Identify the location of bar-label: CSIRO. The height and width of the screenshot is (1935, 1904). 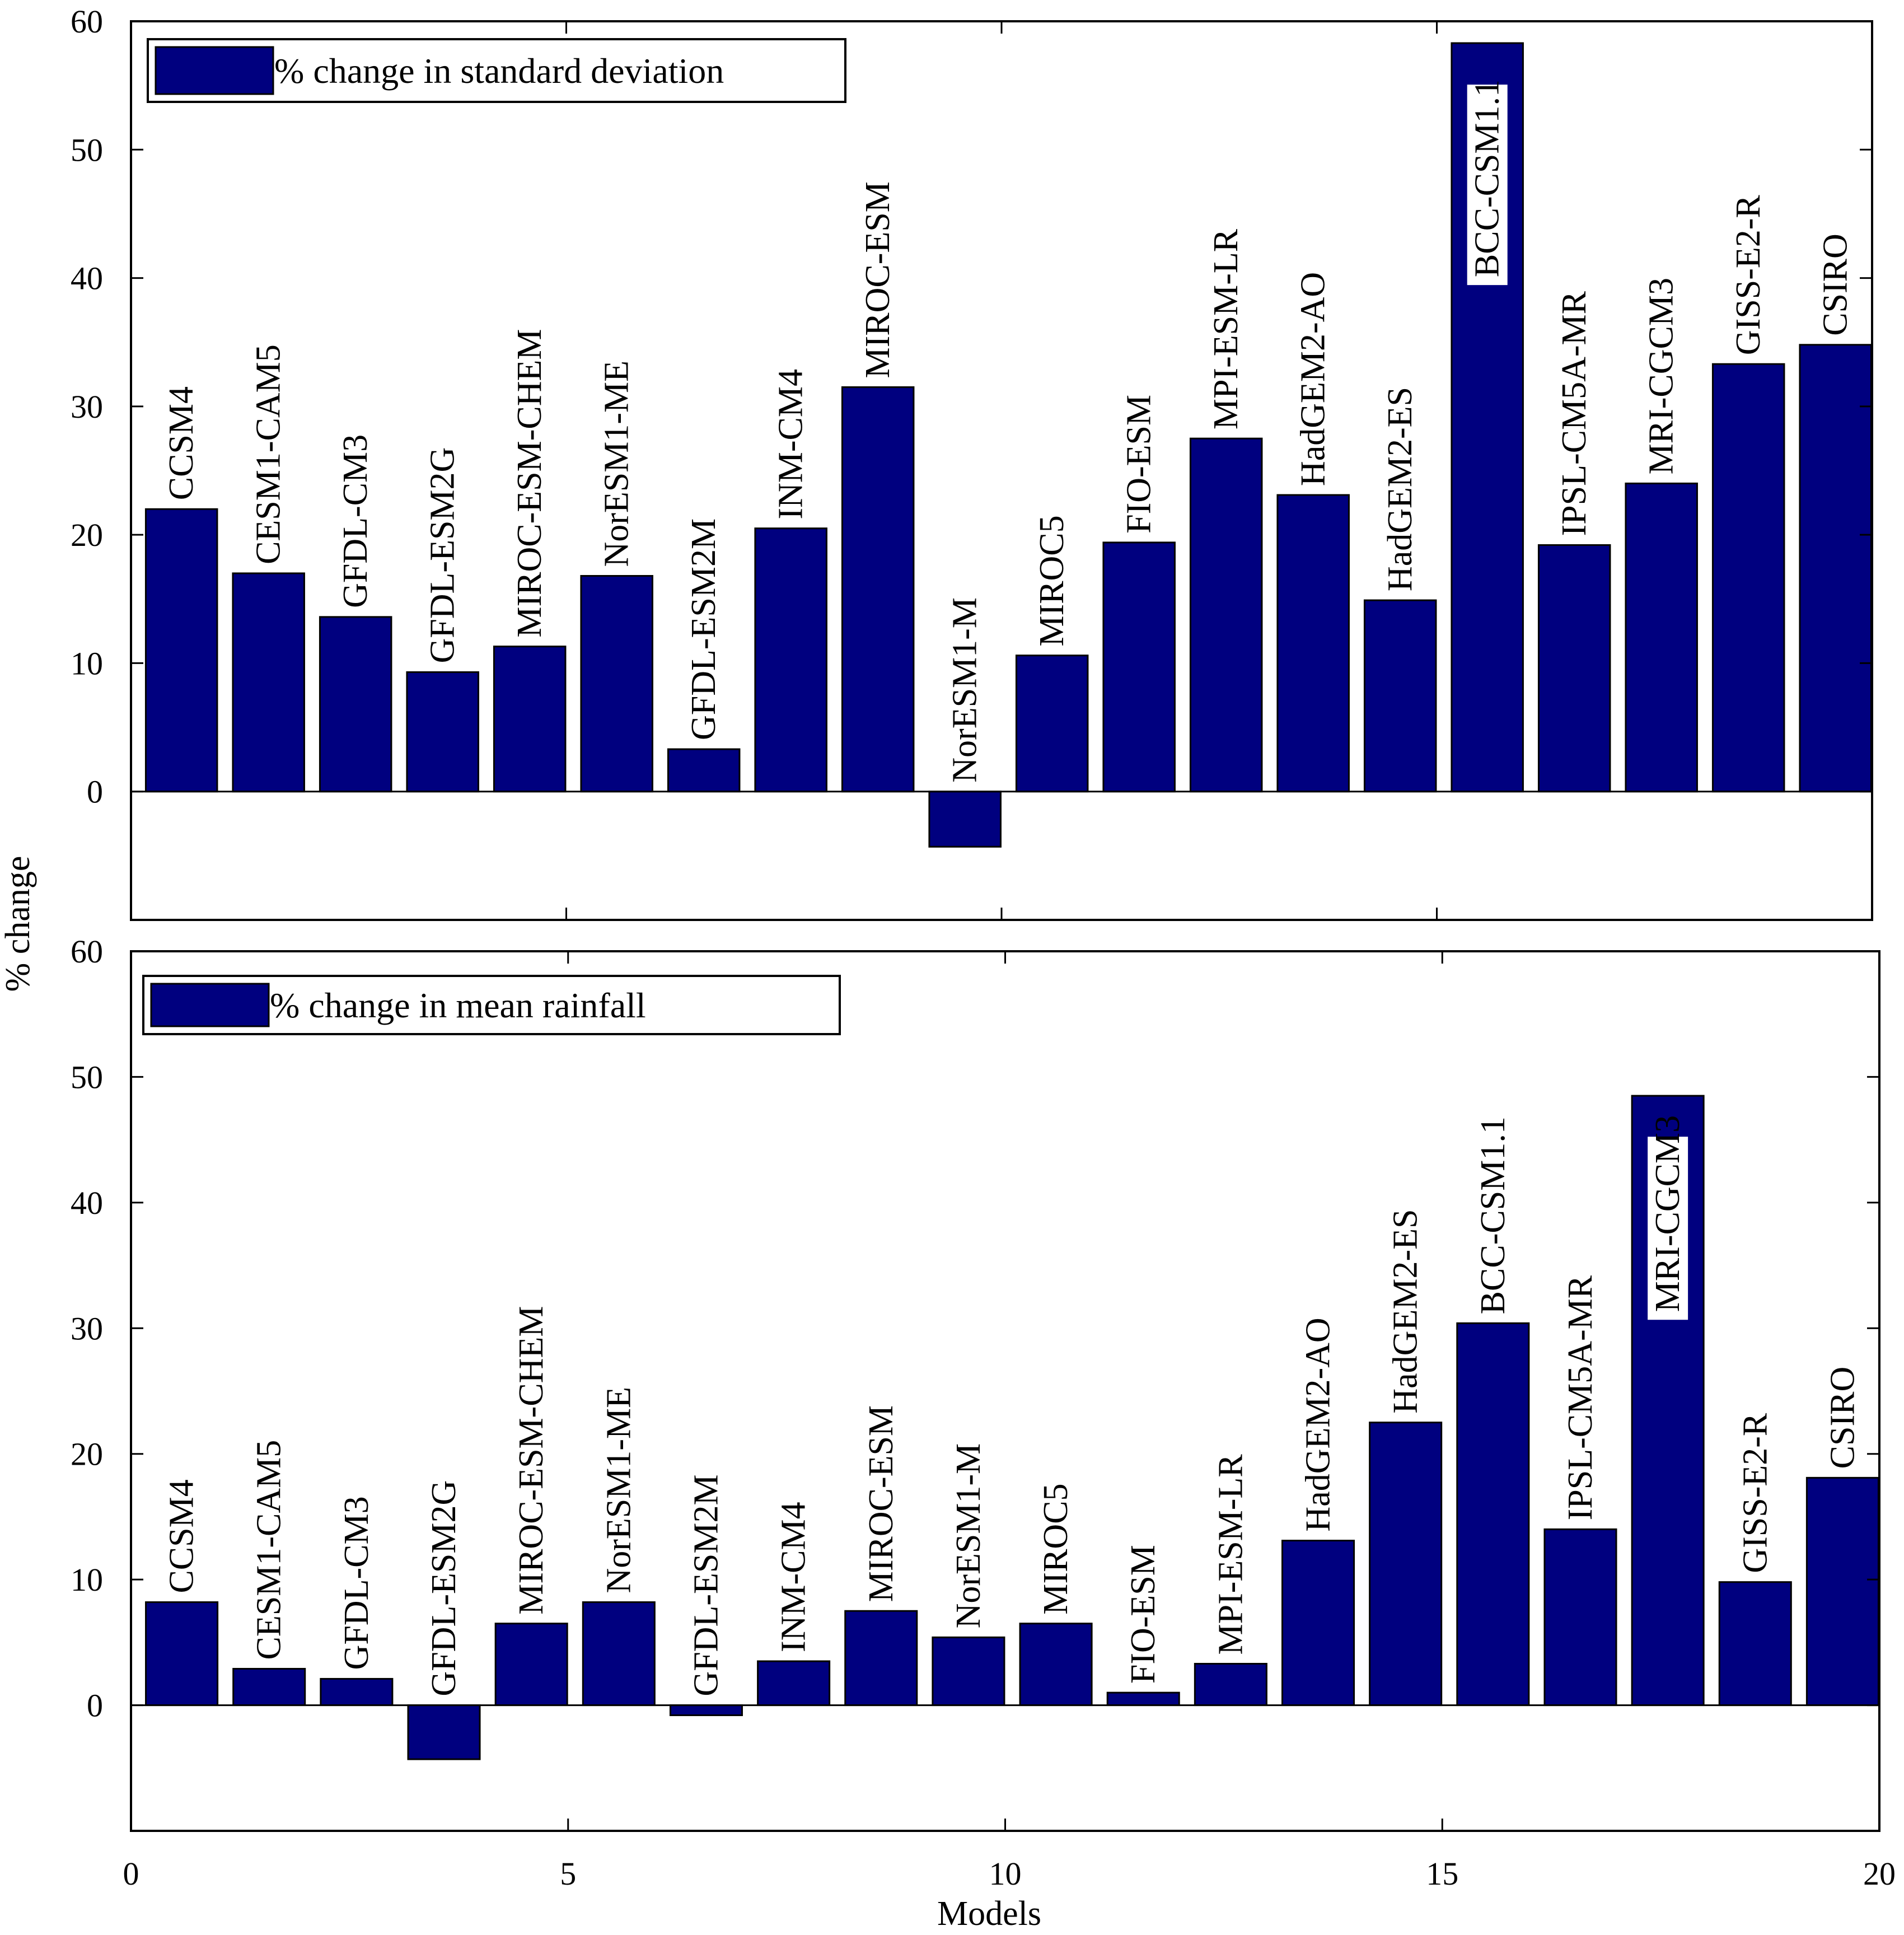
(1842, 1418).